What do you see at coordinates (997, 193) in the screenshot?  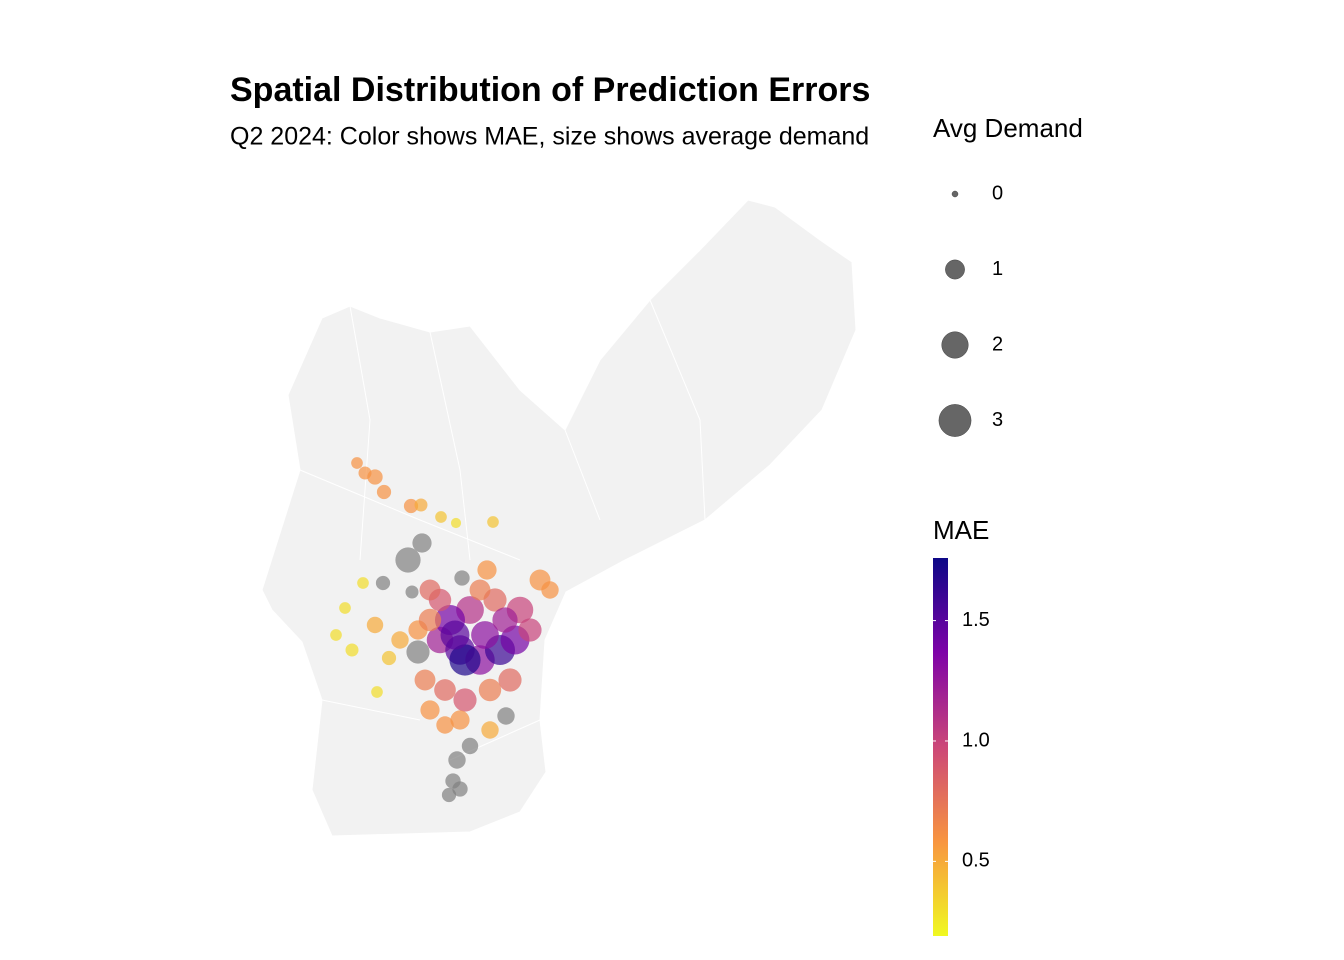 I see `size-legend-label: 0` at bounding box center [997, 193].